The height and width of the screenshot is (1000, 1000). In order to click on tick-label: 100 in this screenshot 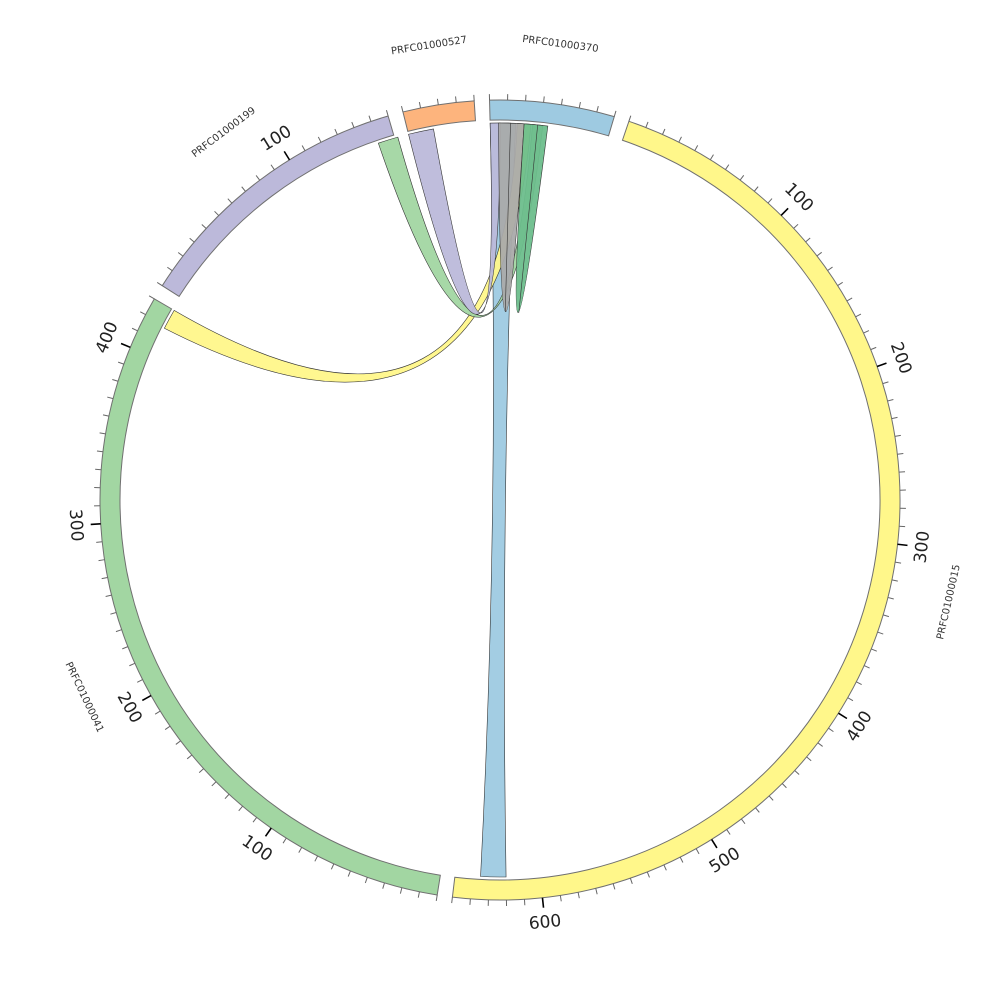, I will do `click(257, 848)`.